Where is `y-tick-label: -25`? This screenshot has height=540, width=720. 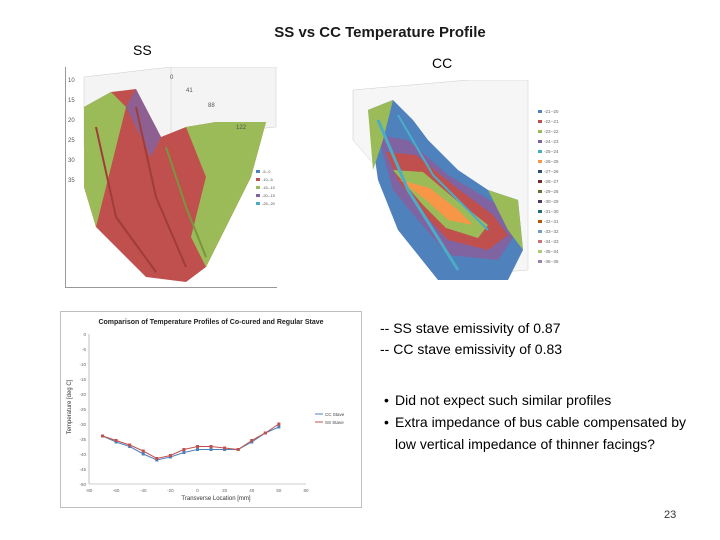
y-tick-label: -25 is located at coordinates (82, 409).